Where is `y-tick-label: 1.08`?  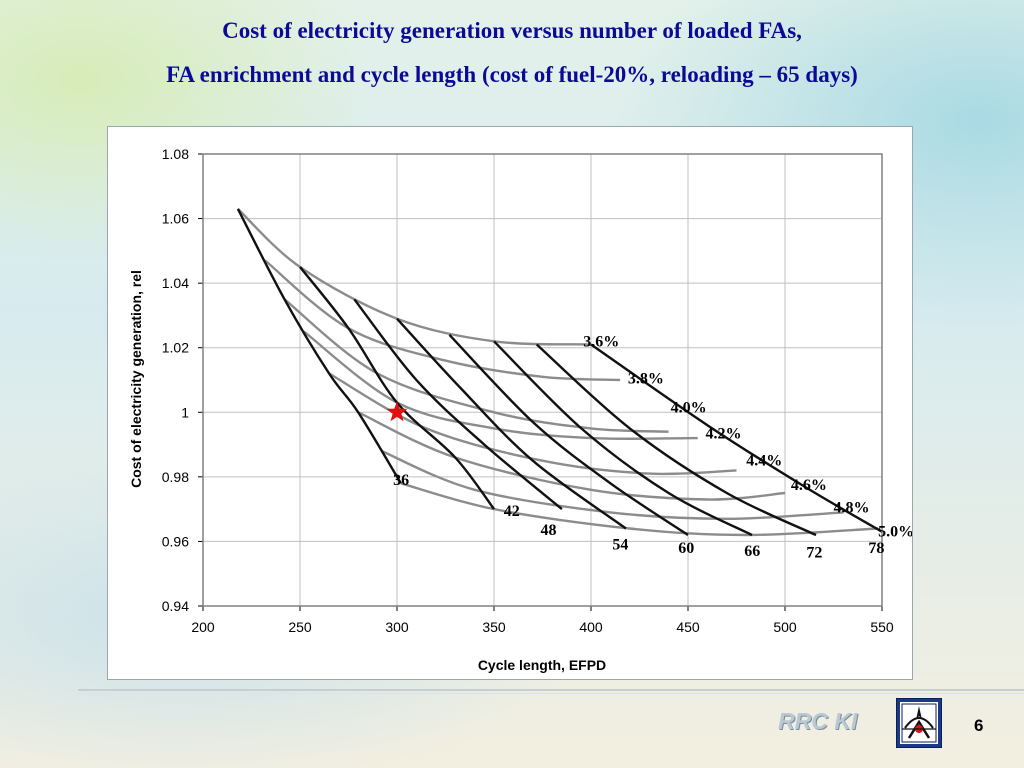
y-tick-label: 1.08 is located at coordinates (175, 154).